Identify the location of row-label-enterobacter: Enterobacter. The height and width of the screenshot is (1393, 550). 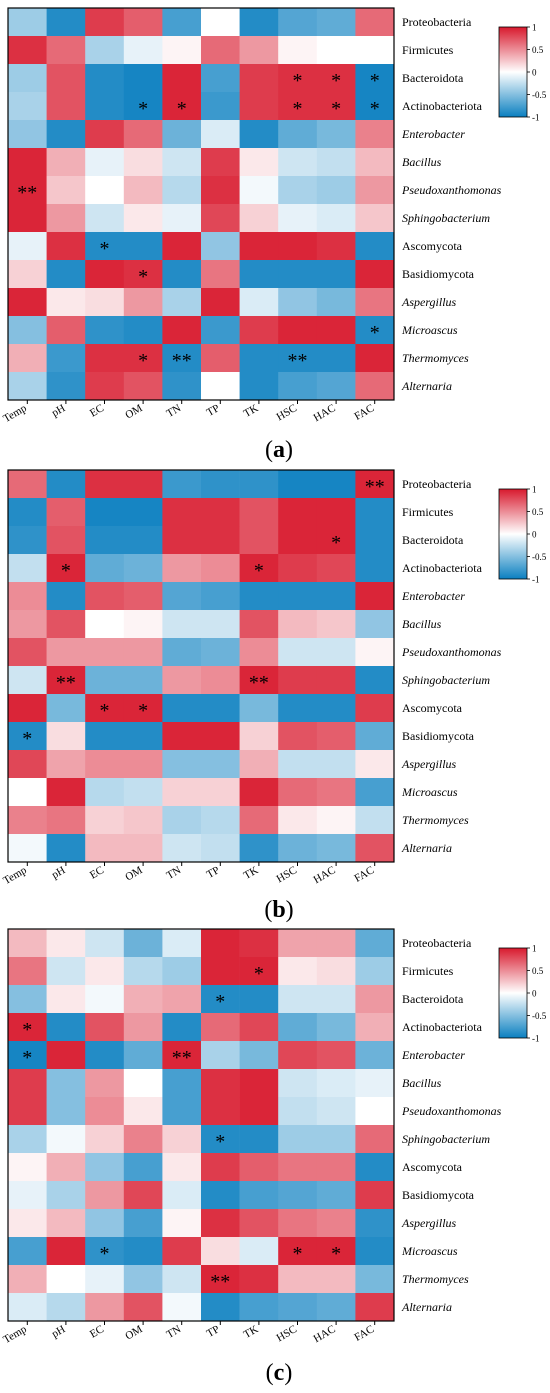
(433, 1055).